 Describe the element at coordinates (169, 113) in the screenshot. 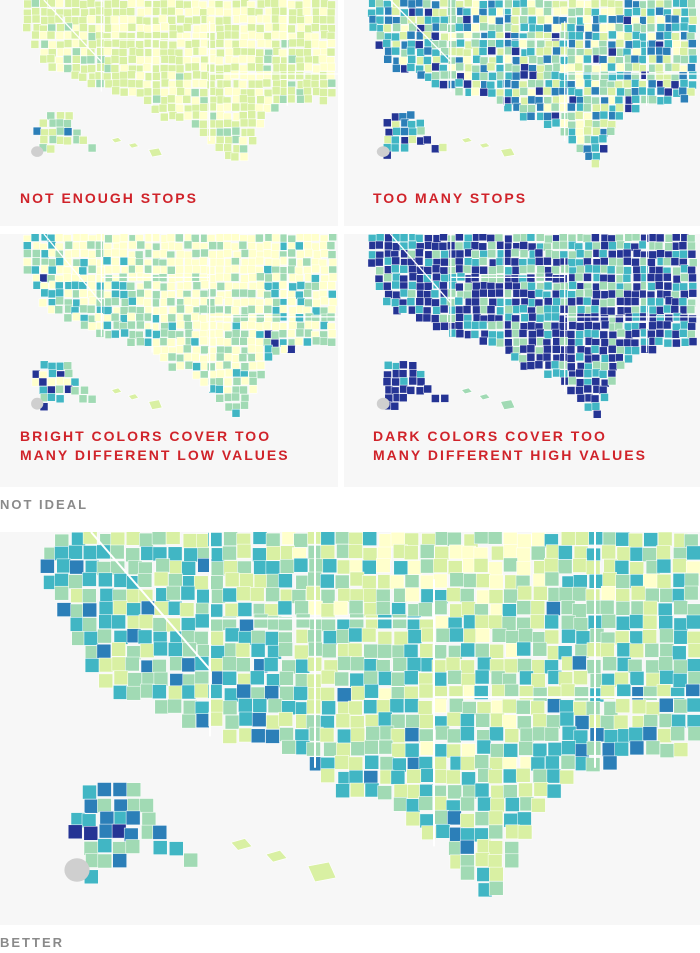

I see `map-panel-not-enough-stops: NOT ENOUGH STOPS` at that location.